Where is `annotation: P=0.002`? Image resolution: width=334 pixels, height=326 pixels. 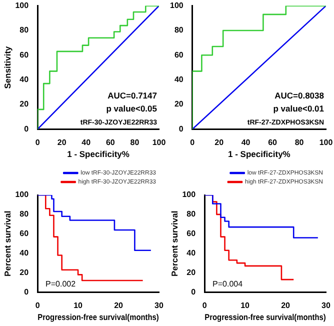 annotation: P=0.002 is located at coordinates (61, 283).